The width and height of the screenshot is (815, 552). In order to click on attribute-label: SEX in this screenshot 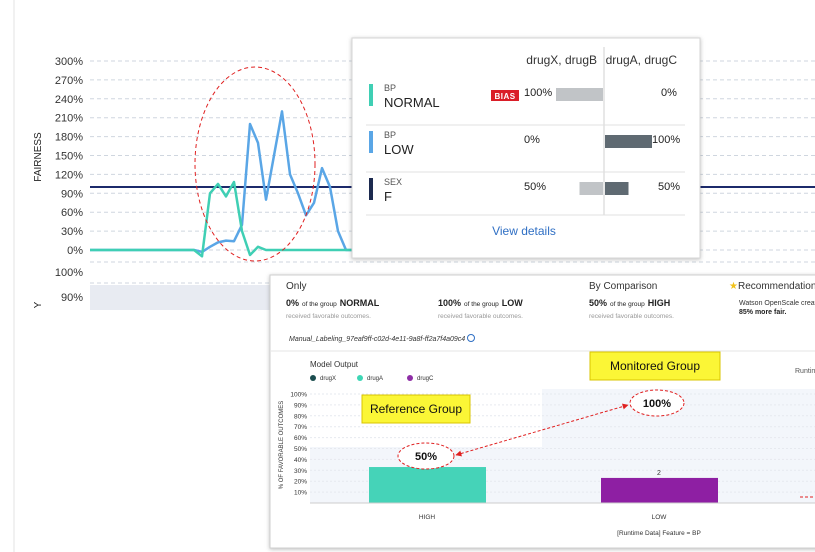, I will do `click(393, 182)`.